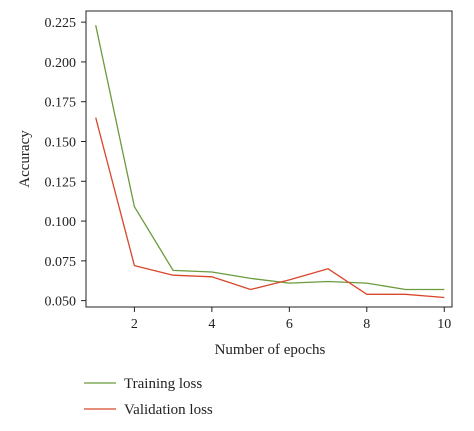 Image resolution: width=474 pixels, height=431 pixels. What do you see at coordinates (168, 410) in the screenshot?
I see `legend-label: Validation loss` at bounding box center [168, 410].